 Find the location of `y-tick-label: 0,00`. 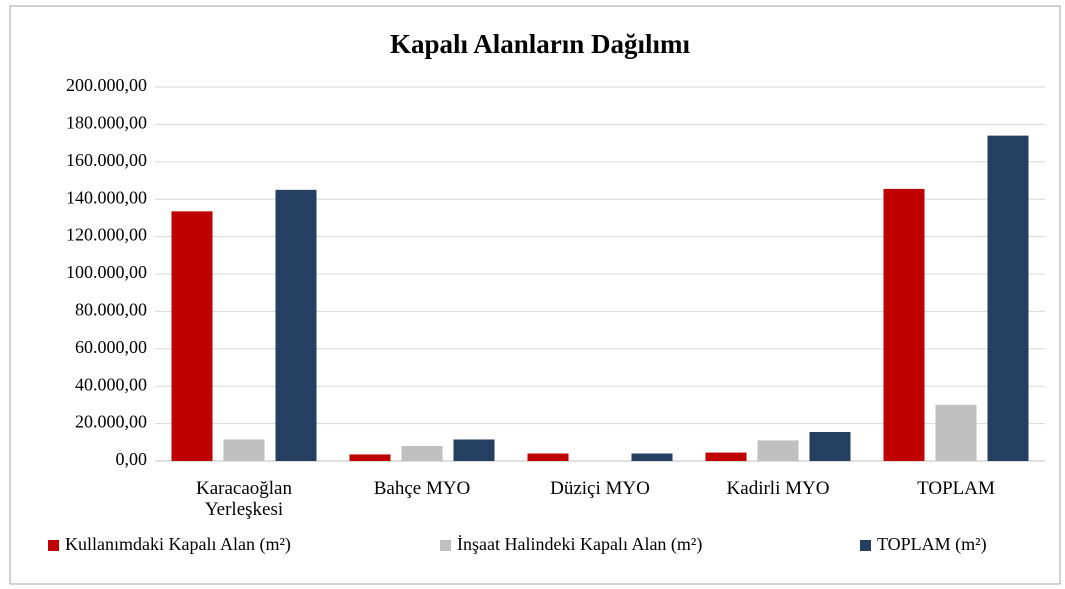

y-tick-label: 0,00 is located at coordinates (132, 459).